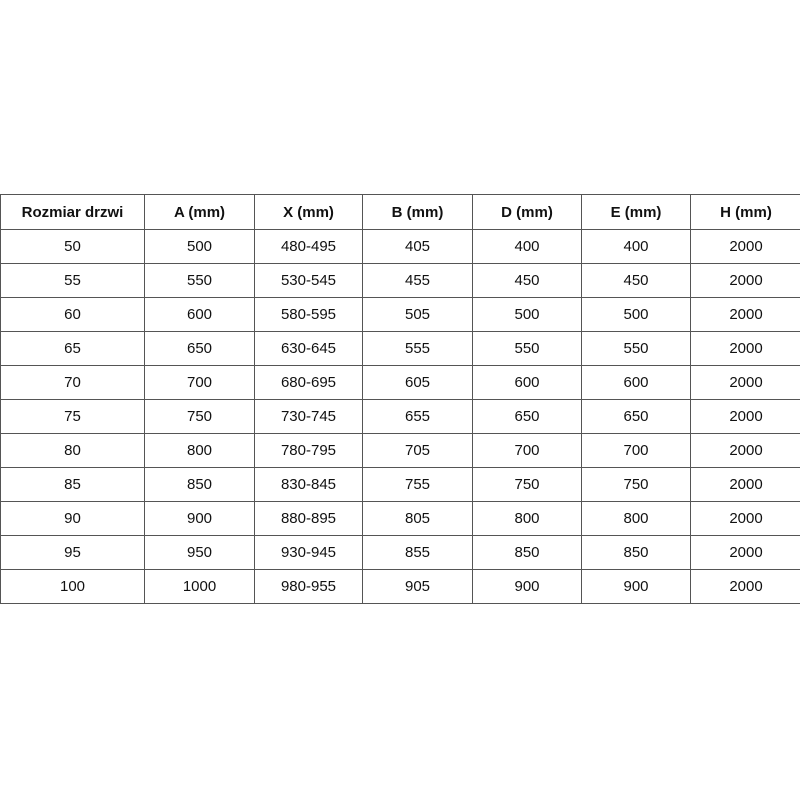 This screenshot has height=800, width=800. I want to click on table-cell: 75, so click(72, 416).